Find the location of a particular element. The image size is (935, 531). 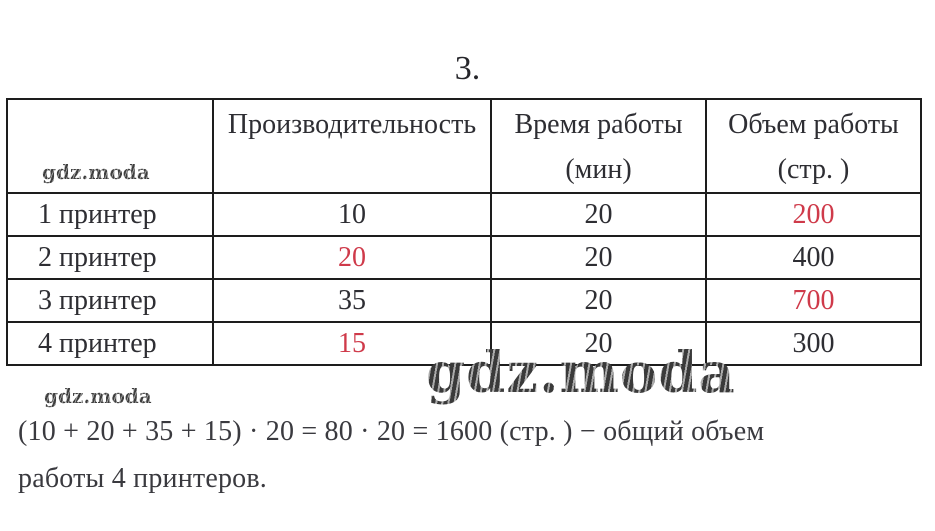

table-row: 2 принтер 20 20 400 is located at coordinates (464, 257).